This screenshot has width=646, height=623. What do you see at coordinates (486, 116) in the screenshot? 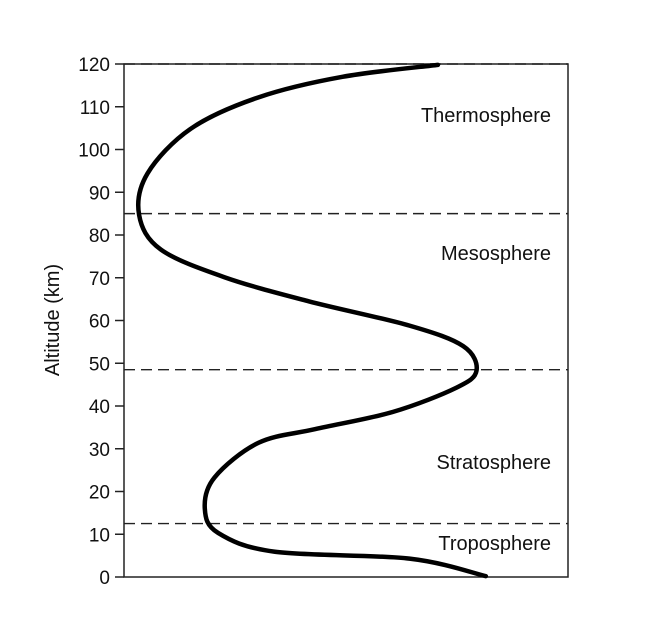
I see `layer-label-thermosphere: Thermosphere` at bounding box center [486, 116].